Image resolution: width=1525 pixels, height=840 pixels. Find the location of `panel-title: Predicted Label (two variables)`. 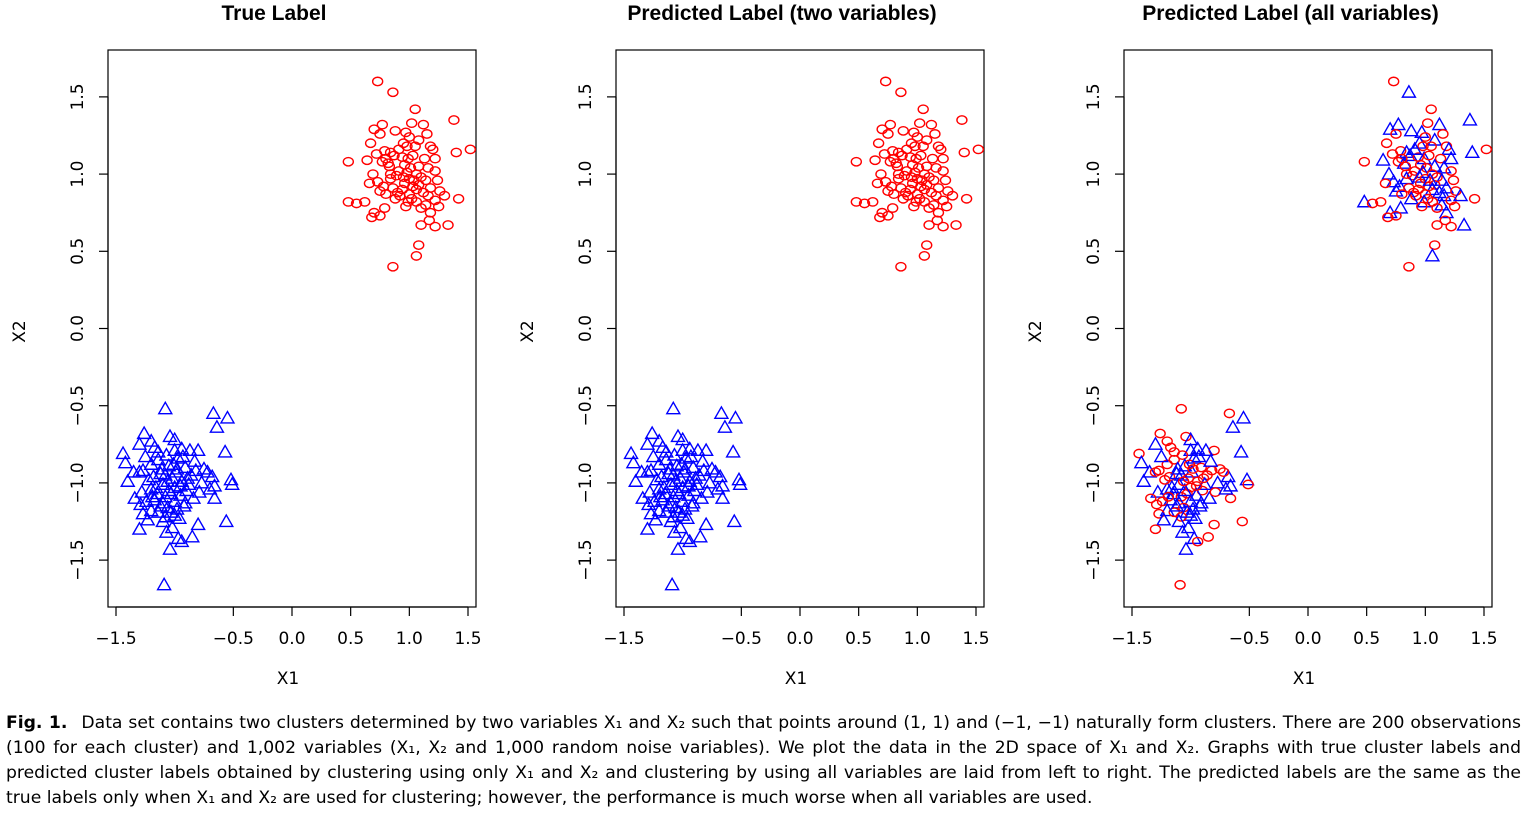

panel-title: Predicted Label (two variables) is located at coordinates (782, 13).